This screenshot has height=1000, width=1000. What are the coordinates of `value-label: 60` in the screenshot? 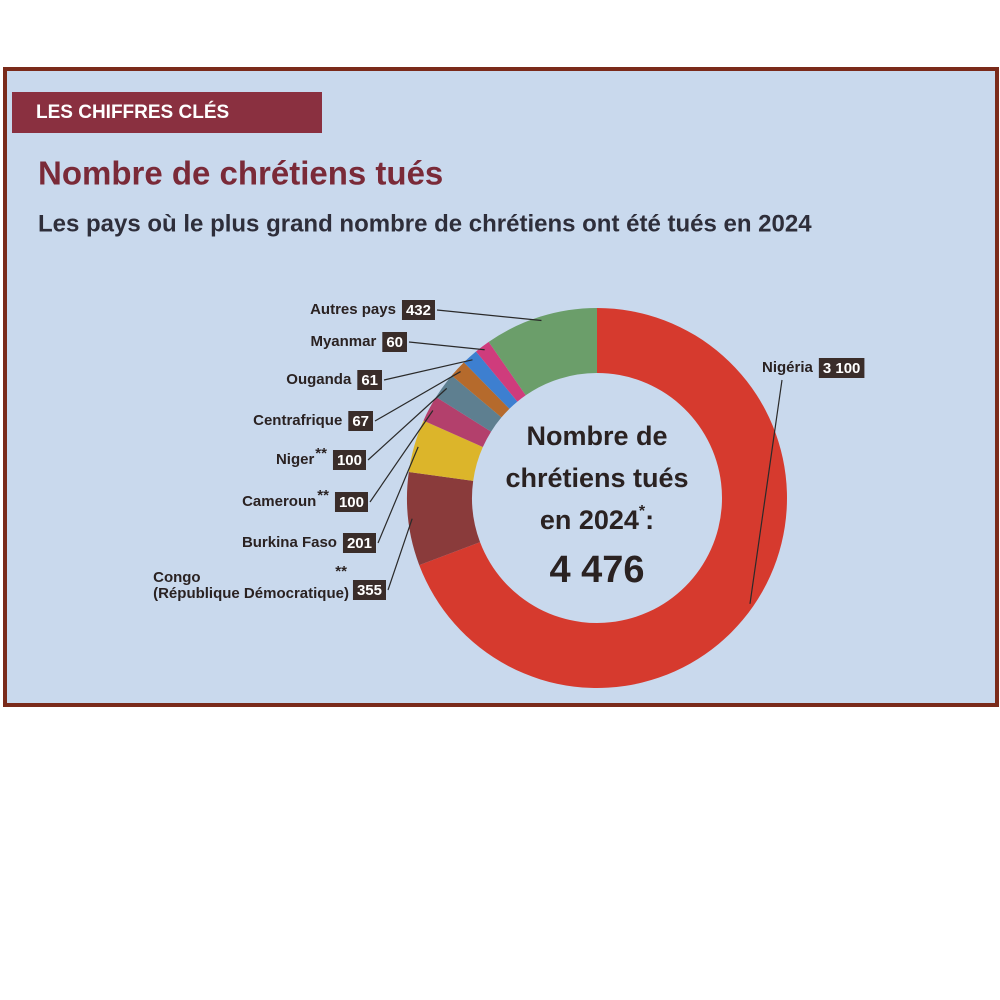 It's located at (394, 342).